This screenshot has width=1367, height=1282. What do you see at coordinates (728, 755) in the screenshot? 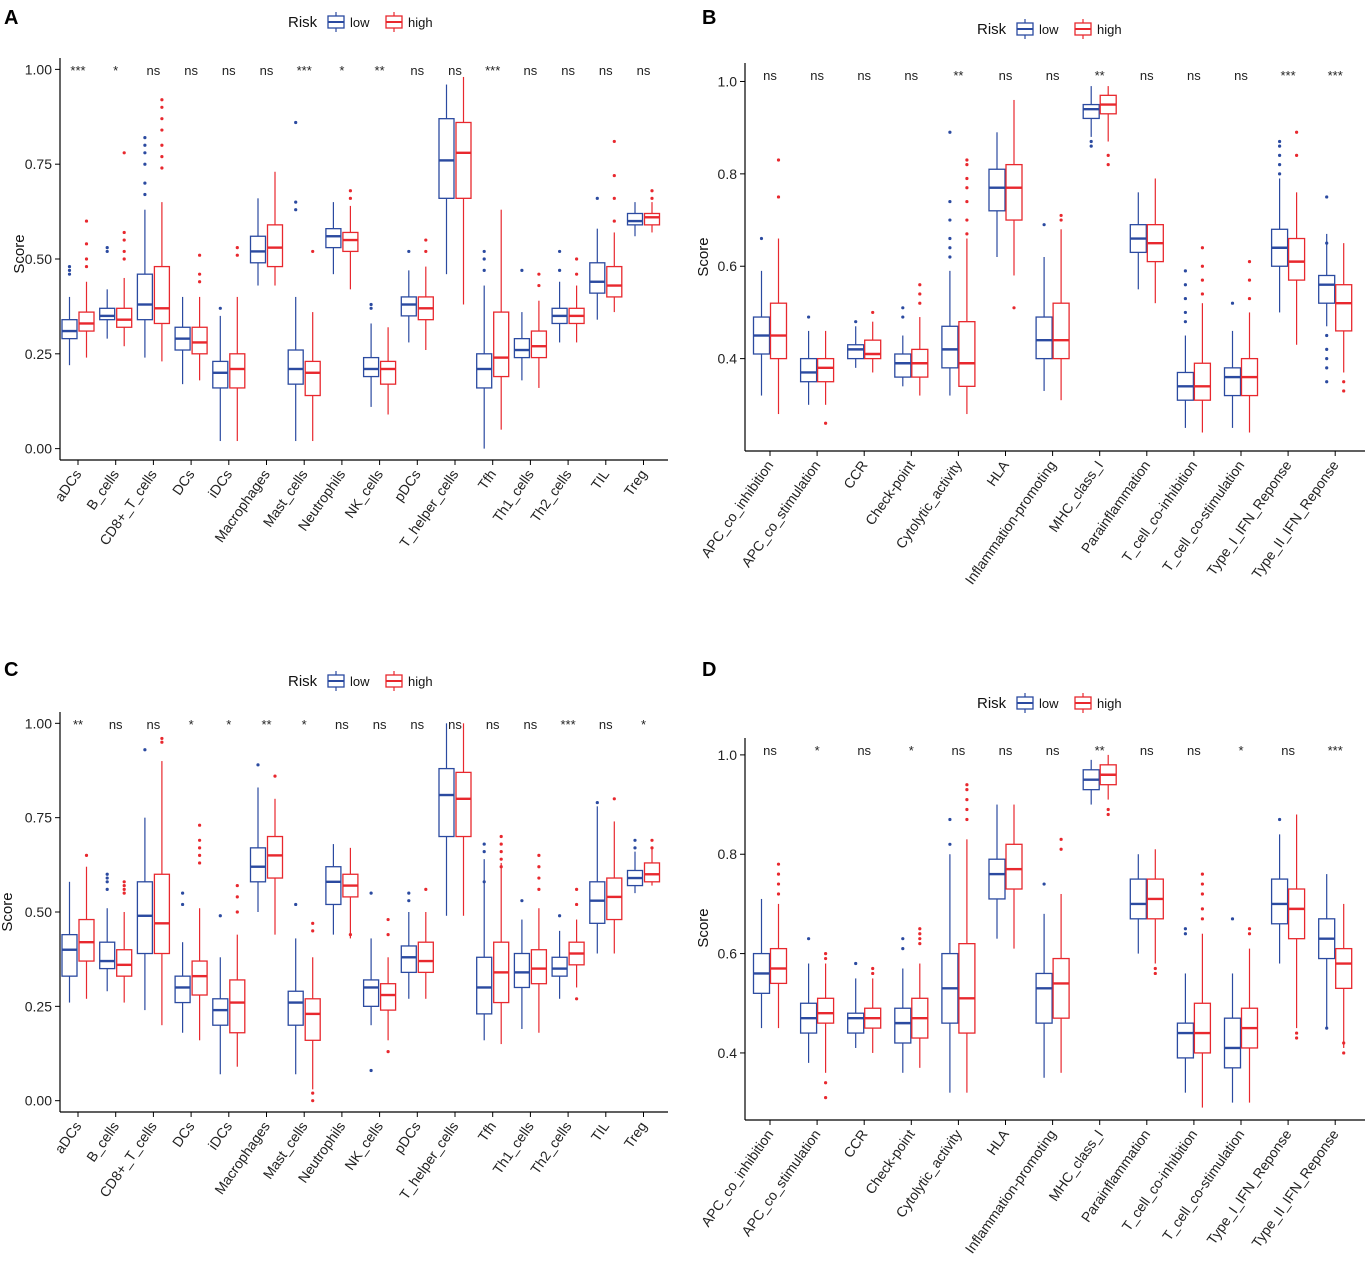
I see `y-tick-label: 1.0` at bounding box center [728, 755].